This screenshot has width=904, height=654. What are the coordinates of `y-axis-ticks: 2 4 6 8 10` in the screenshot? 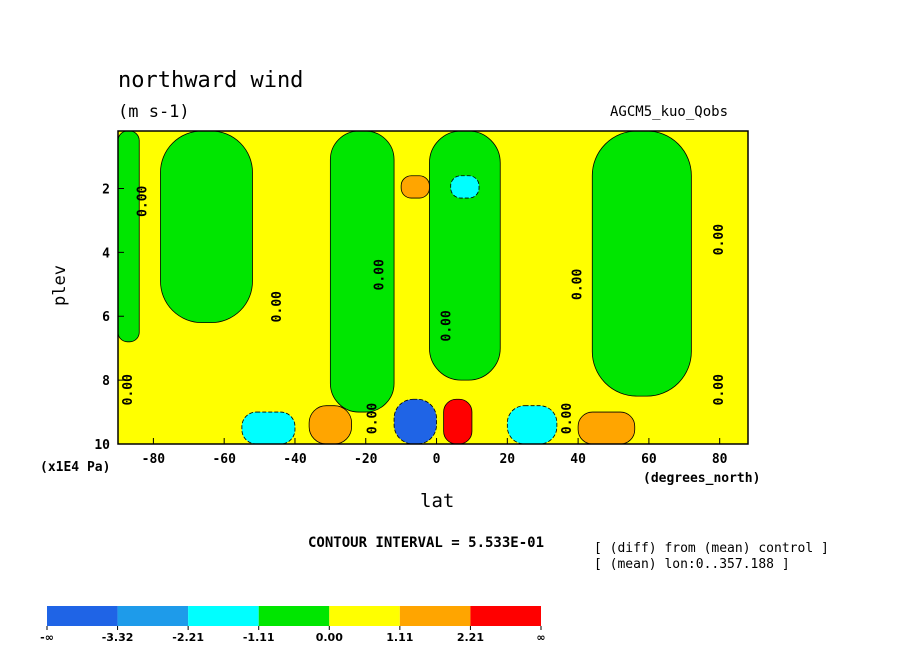 It's located at (109, 317).